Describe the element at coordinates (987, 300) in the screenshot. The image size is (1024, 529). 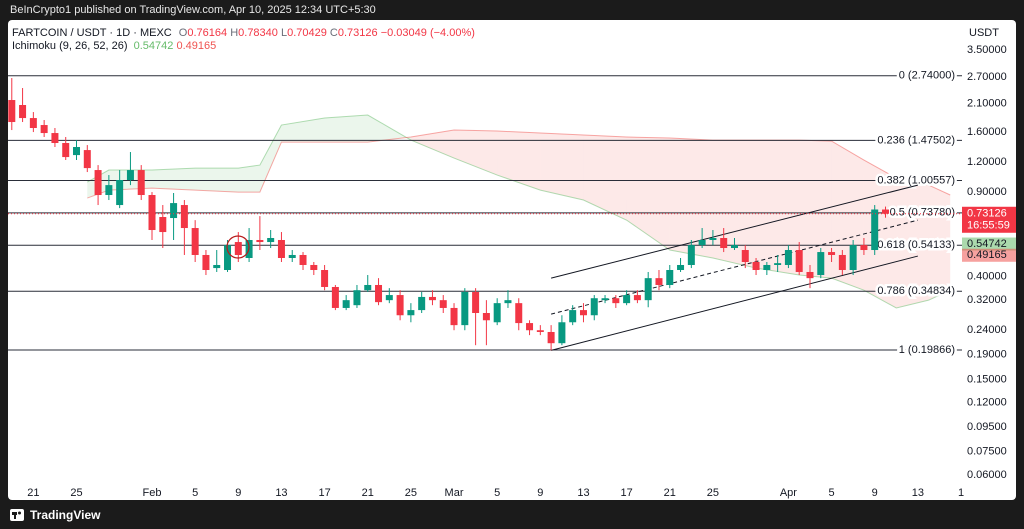
I see `y-tick-label: 0.32000` at that location.